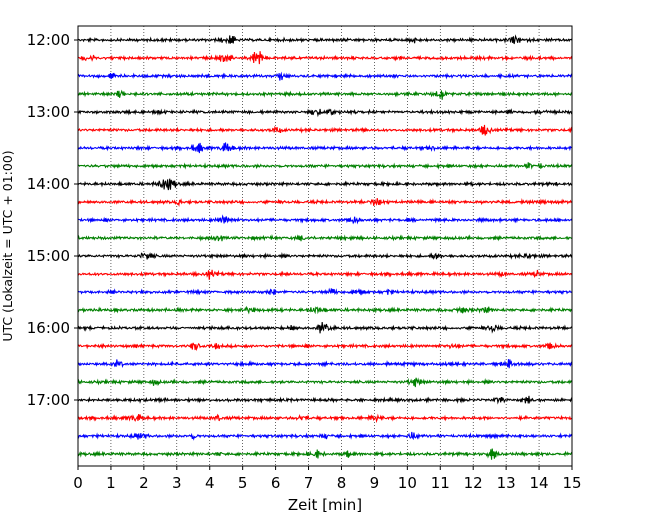 This screenshot has width=650, height=520. What do you see at coordinates (48, 184) in the screenshot?
I see `y-tick-label-14:00: 14:00` at bounding box center [48, 184].